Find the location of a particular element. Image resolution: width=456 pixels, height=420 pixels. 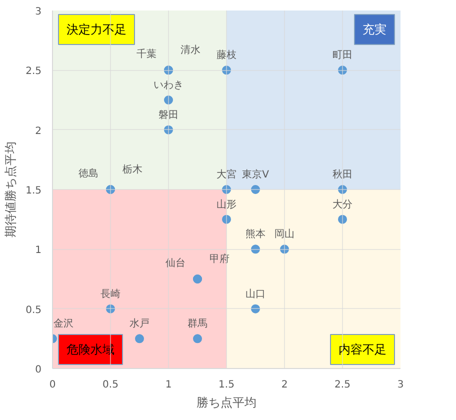

annotation: 徳島 is located at coordinates (88, 174).